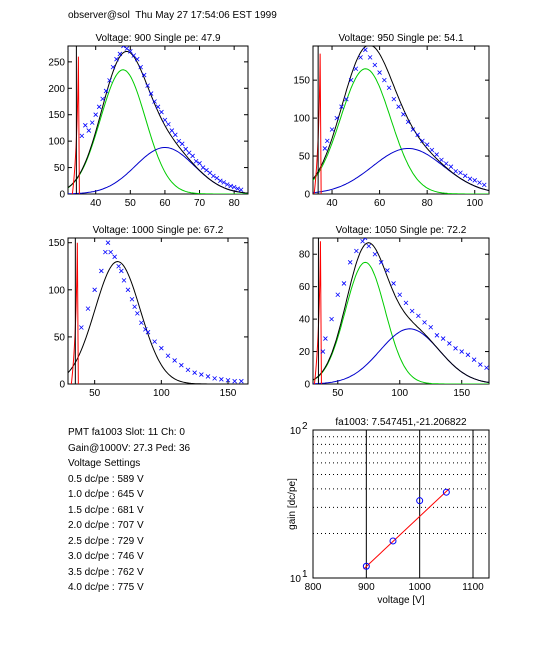  I want to click on pmt-line: PMT fa1003 Slot: 11 Ch: 0, so click(126, 432).